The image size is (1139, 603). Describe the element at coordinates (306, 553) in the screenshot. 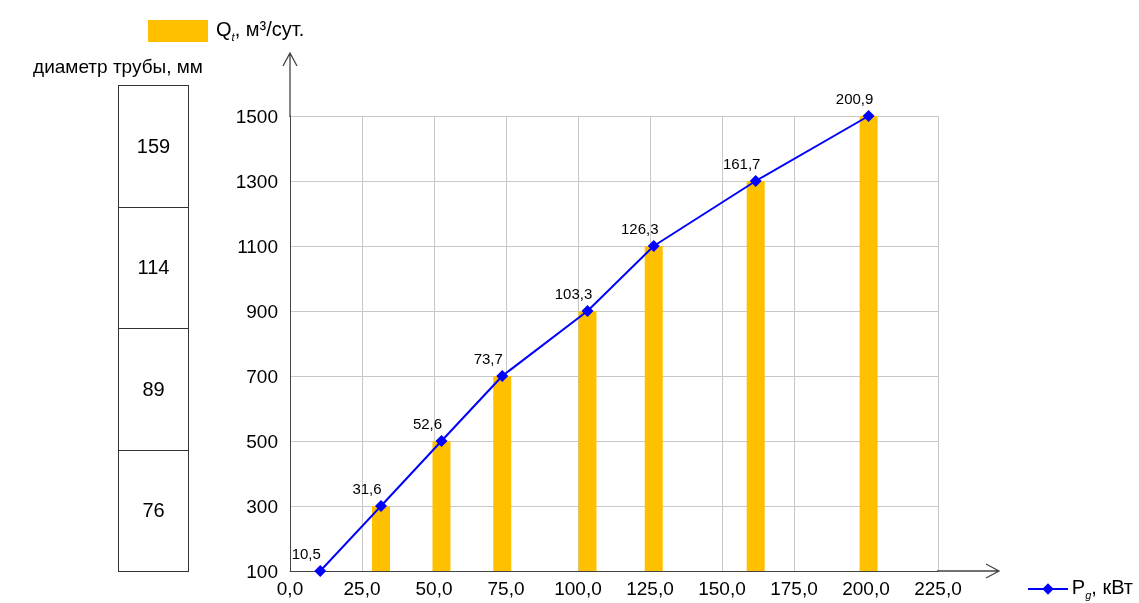

I see `annotation: 10,5` at that location.